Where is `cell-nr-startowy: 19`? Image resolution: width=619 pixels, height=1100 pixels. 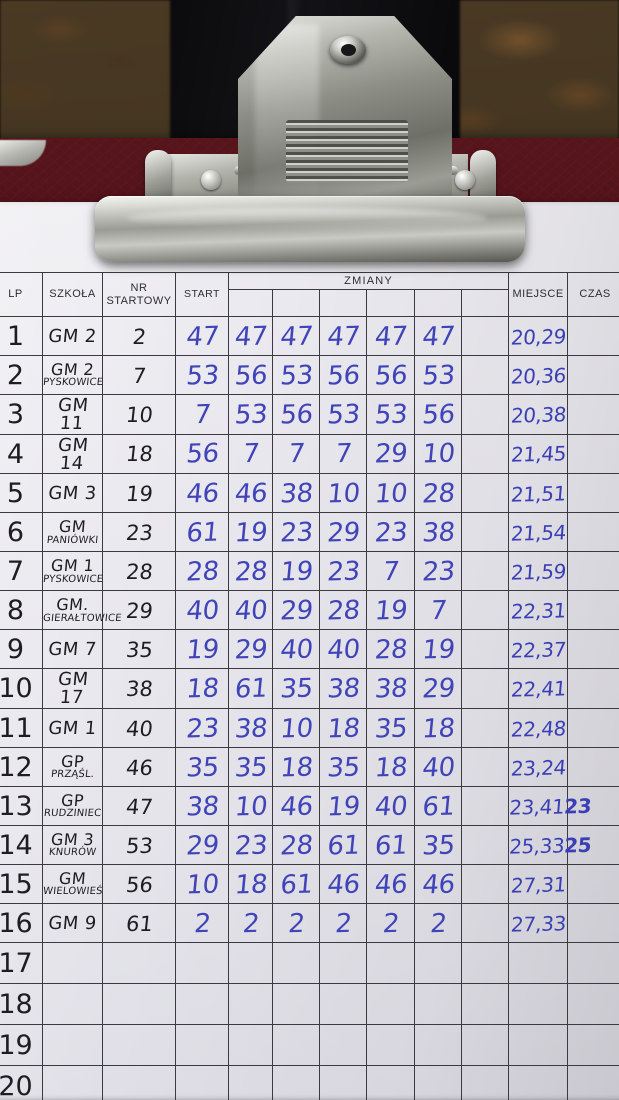
cell-nr-startowy: 19 is located at coordinates (139, 493).